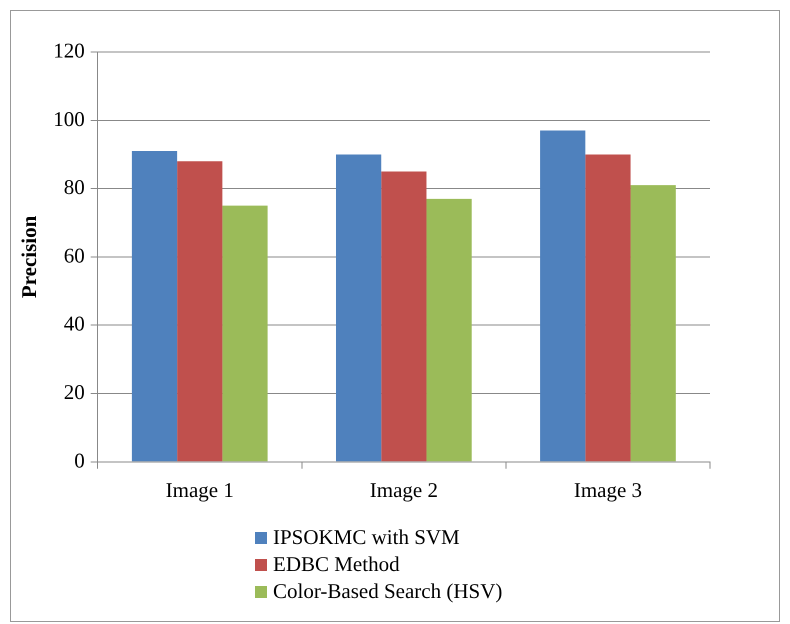  I want to click on y-tick-label: 100, so click(69, 118).